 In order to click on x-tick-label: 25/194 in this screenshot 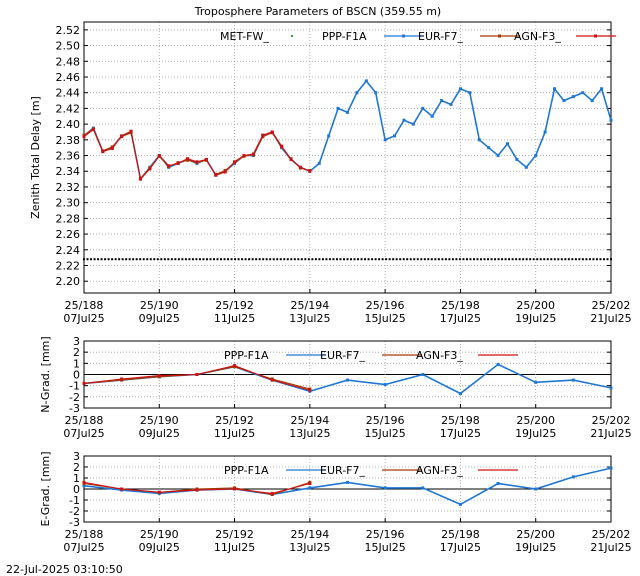, I will do `click(310, 420)`.